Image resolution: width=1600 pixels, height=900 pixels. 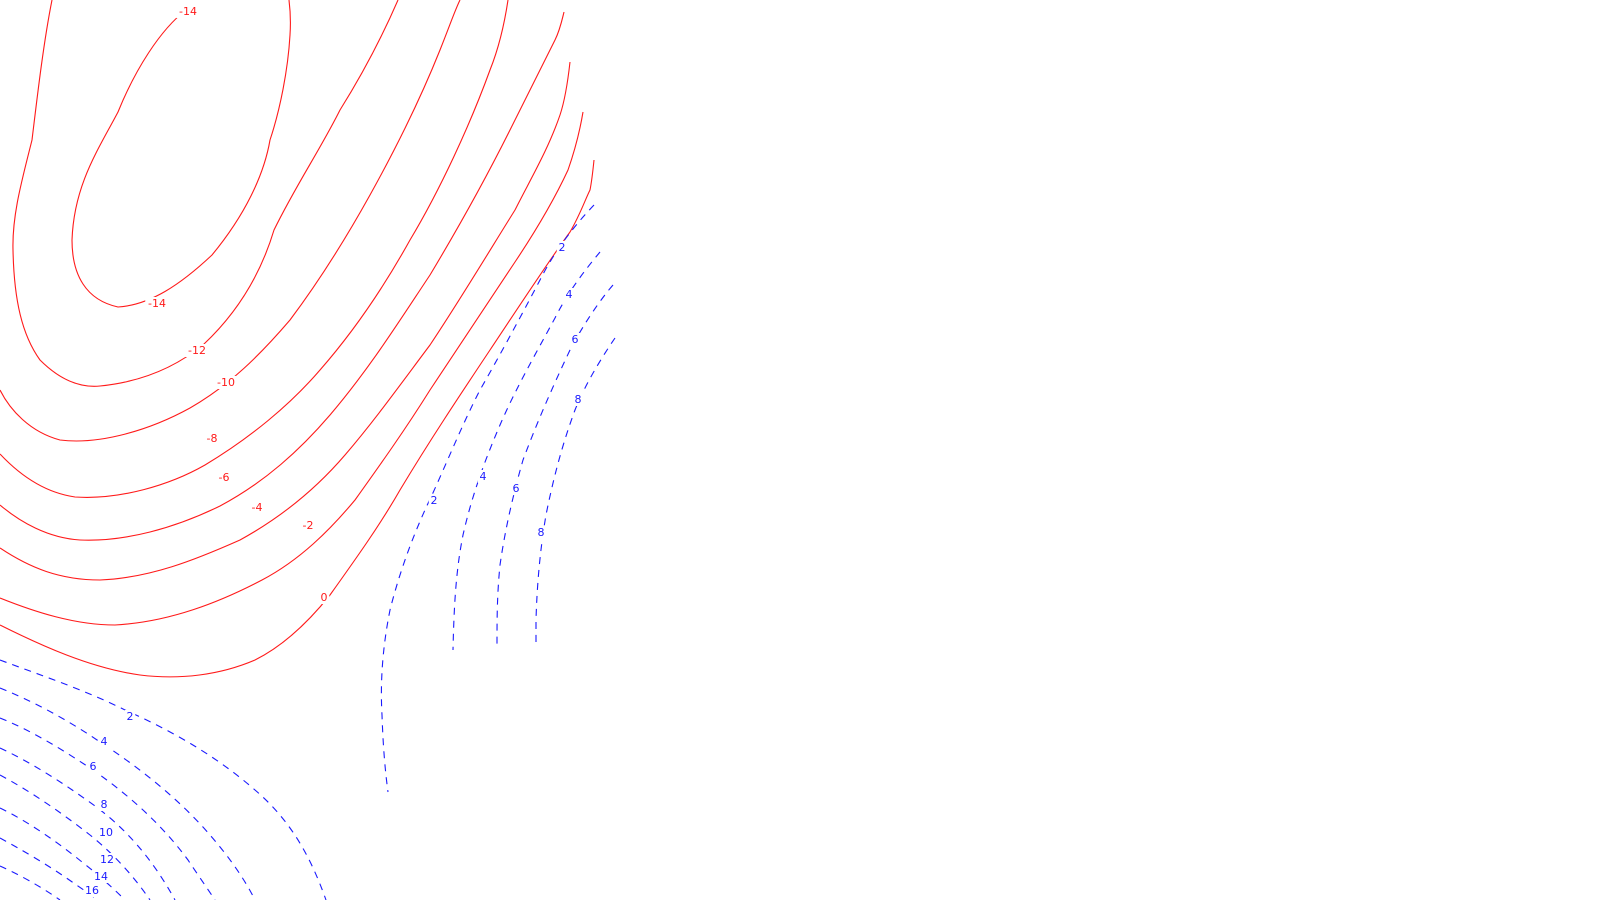 I want to click on contour-label-10: 10, so click(x=106, y=832).